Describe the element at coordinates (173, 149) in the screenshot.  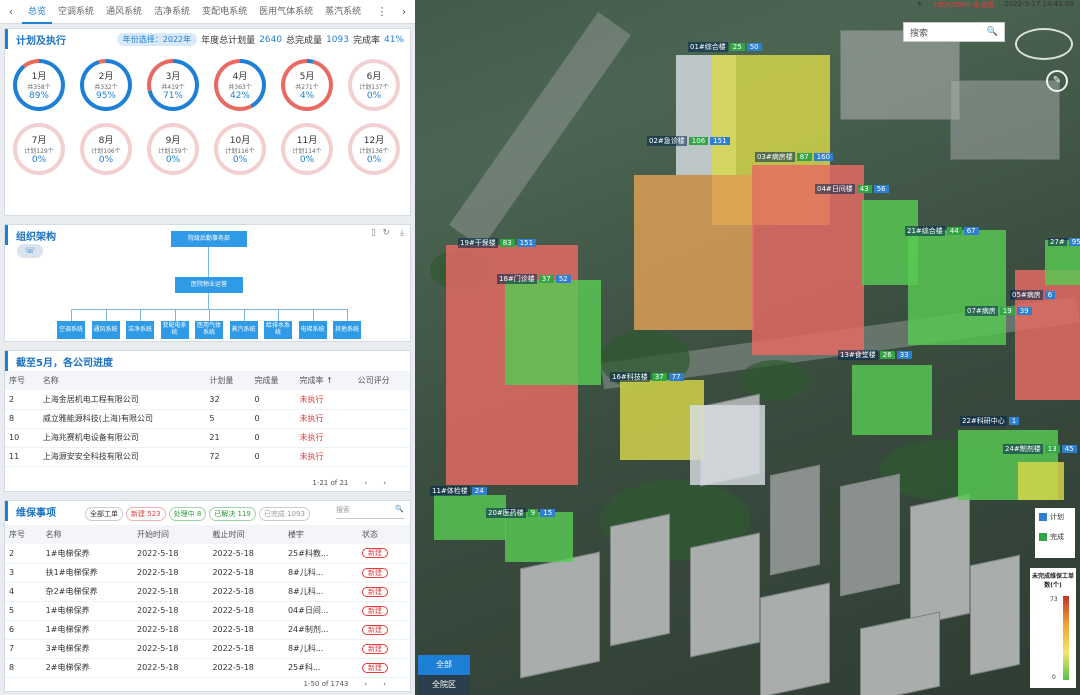
I see `month-ring: 9月 计划159个 0%` at that location.